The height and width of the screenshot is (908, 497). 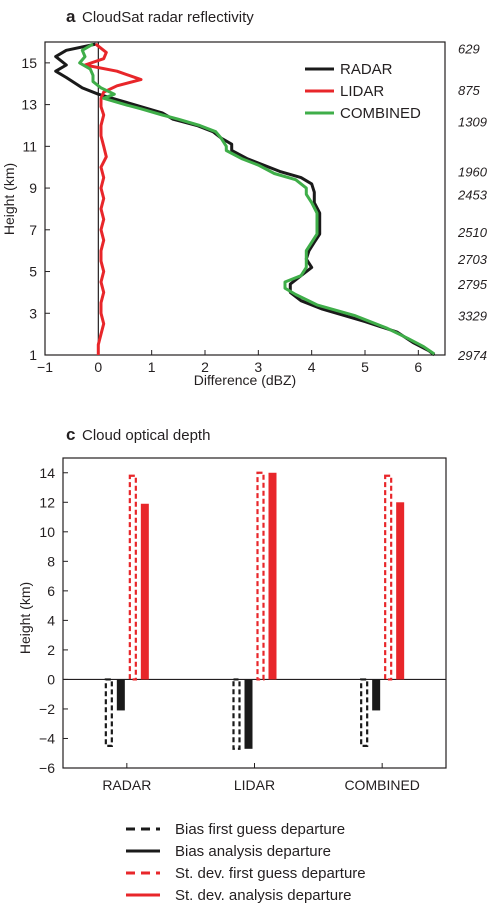 What do you see at coordinates (47, 738) in the screenshot?
I see `panel-c-y-tick-label: −4` at bounding box center [47, 738].